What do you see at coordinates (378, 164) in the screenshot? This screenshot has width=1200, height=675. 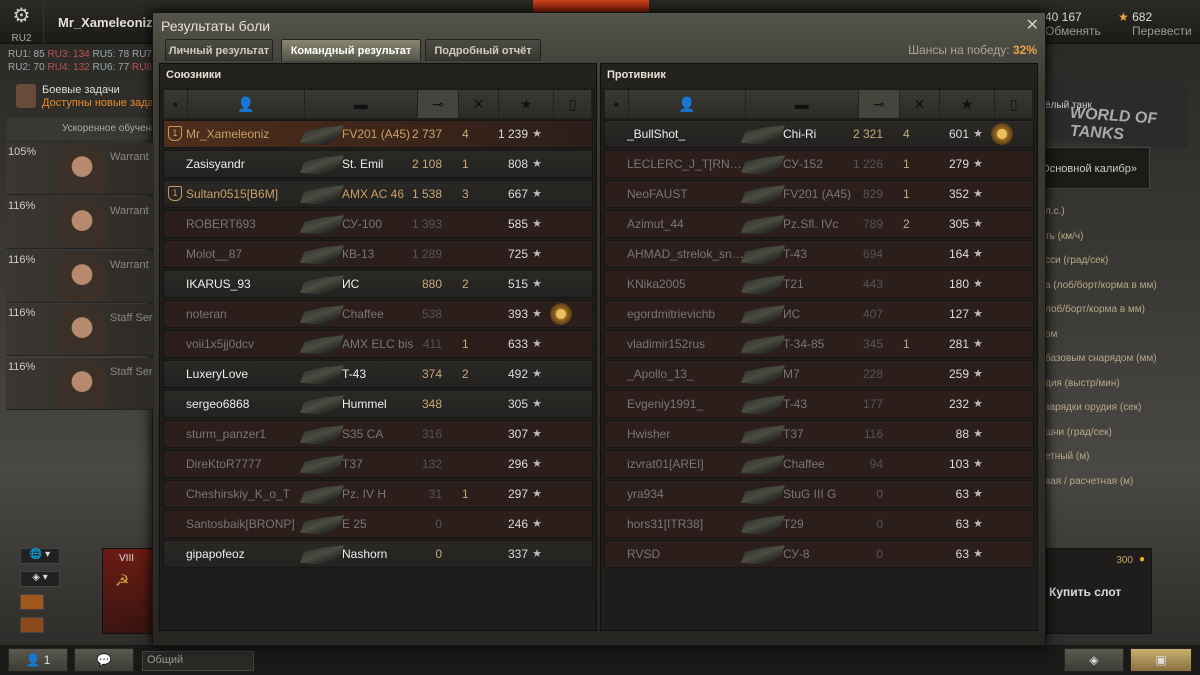 I see `player-row: Zasisyandr St. Emil 2 108 1 808 ★` at bounding box center [378, 164].